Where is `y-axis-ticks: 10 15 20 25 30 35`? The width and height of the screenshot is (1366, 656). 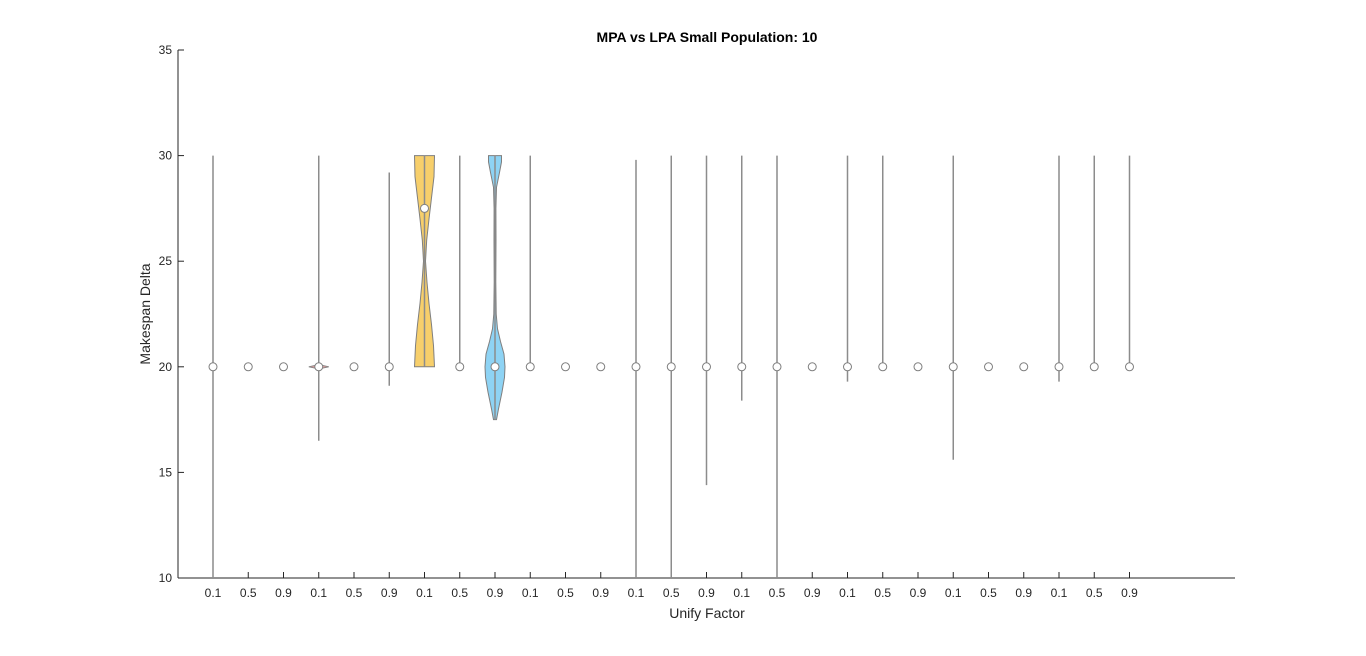 y-axis-ticks: 10 15 20 25 30 35 is located at coordinates (171, 314).